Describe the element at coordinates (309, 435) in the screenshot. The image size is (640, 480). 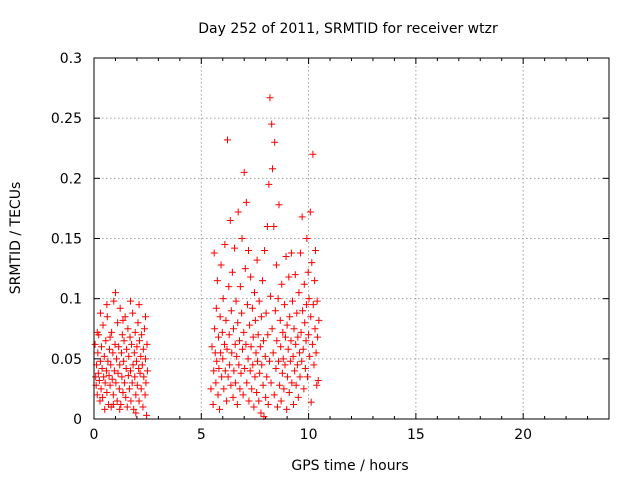
I see `x-tick-label: 10` at that location.